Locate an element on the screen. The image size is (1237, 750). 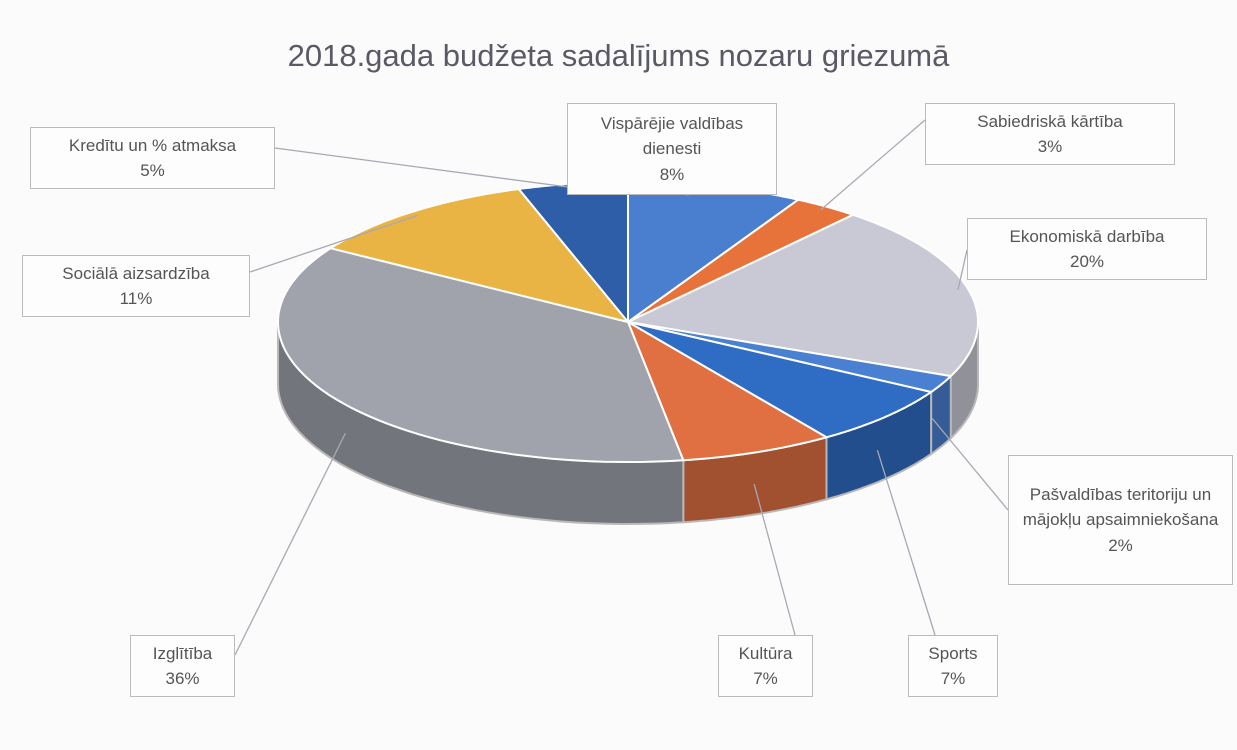
data-label: Izglītība 36% is located at coordinates (182, 666).